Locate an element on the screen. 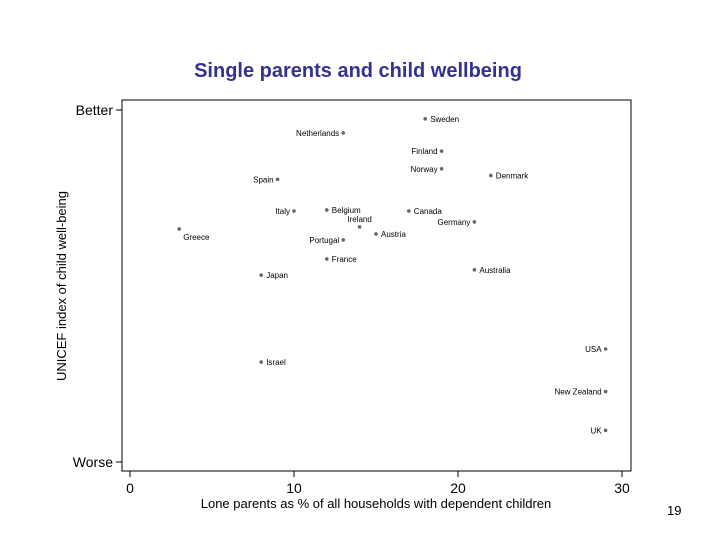  data-point-label: USA is located at coordinates (593, 349).